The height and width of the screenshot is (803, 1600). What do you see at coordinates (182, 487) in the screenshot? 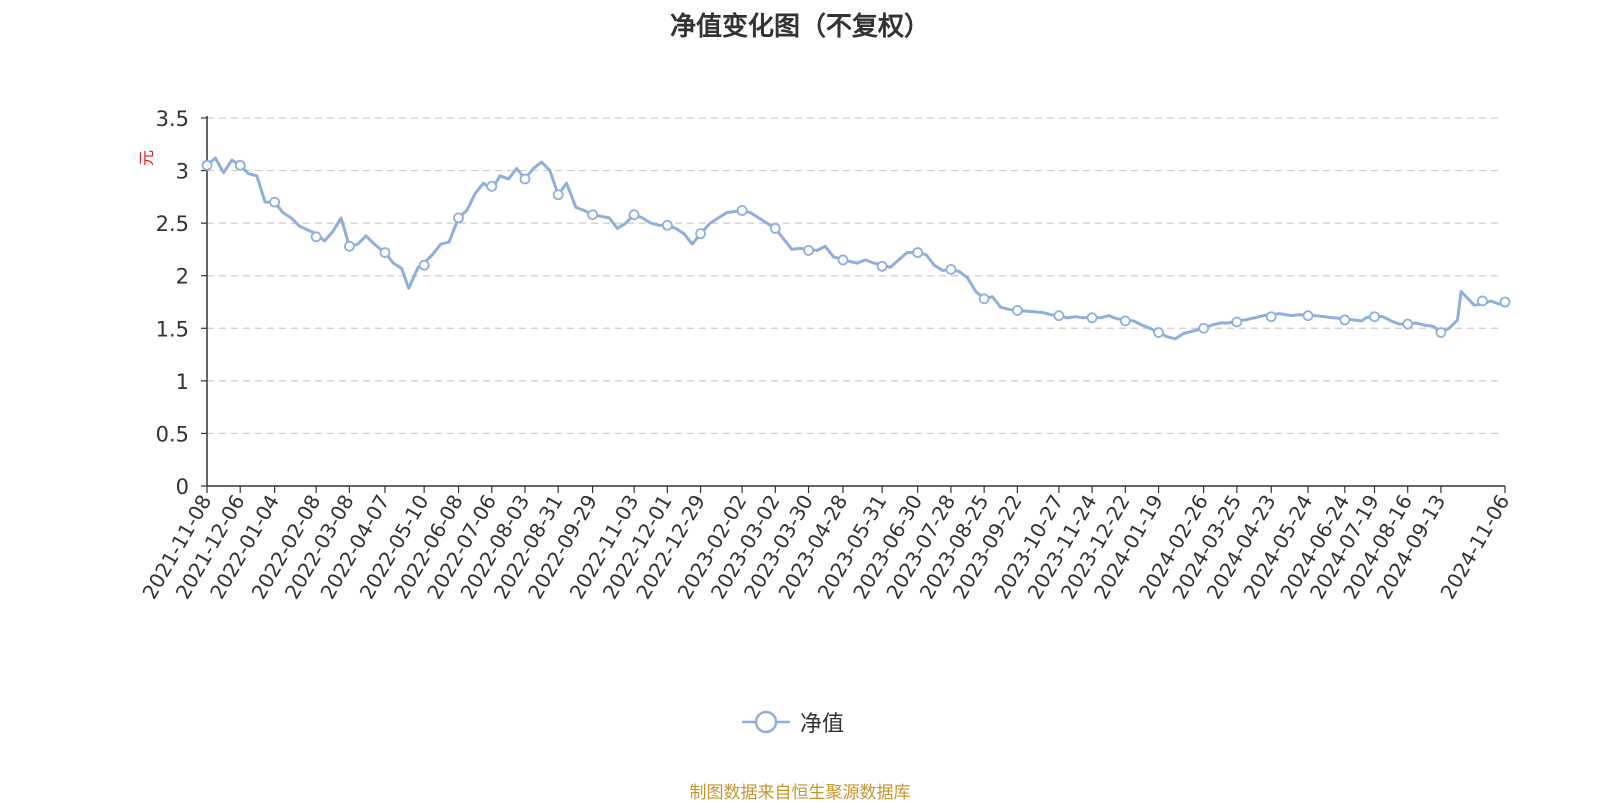
I see `y-tick-label: 0` at bounding box center [182, 487].